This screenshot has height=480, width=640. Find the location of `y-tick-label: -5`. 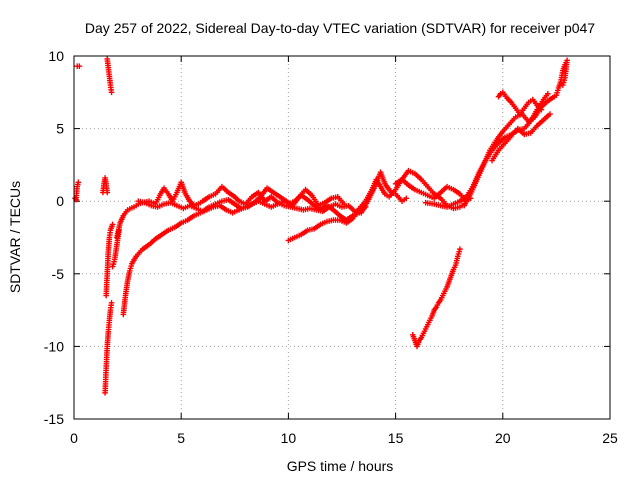

y-tick-label: -5 is located at coordinates (58, 274).